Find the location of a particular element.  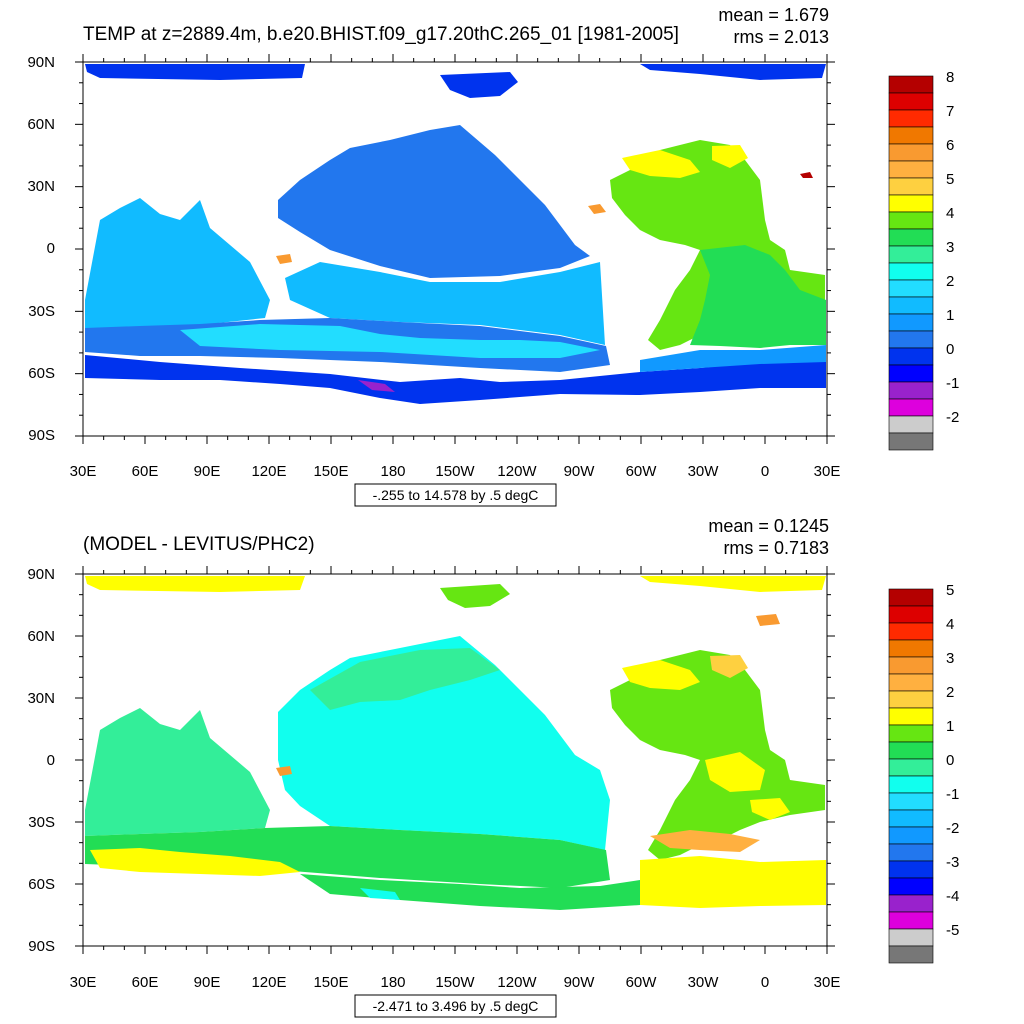

colorbar-labels: 5 4 3 2 1 0 -1 -2 -3 -4 -5 is located at coordinates (952, 760).